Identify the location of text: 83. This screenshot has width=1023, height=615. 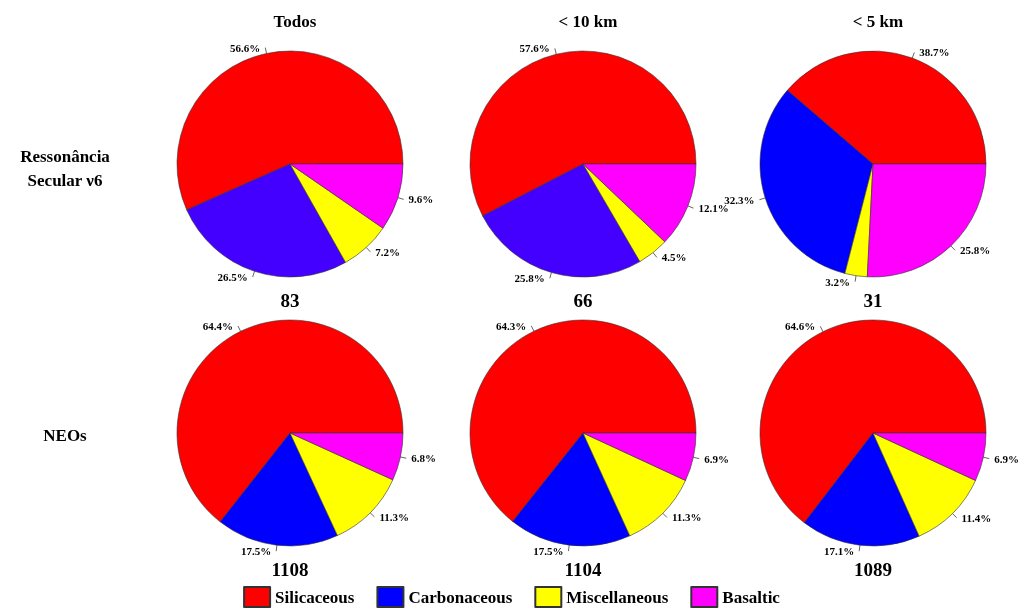
(290, 300).